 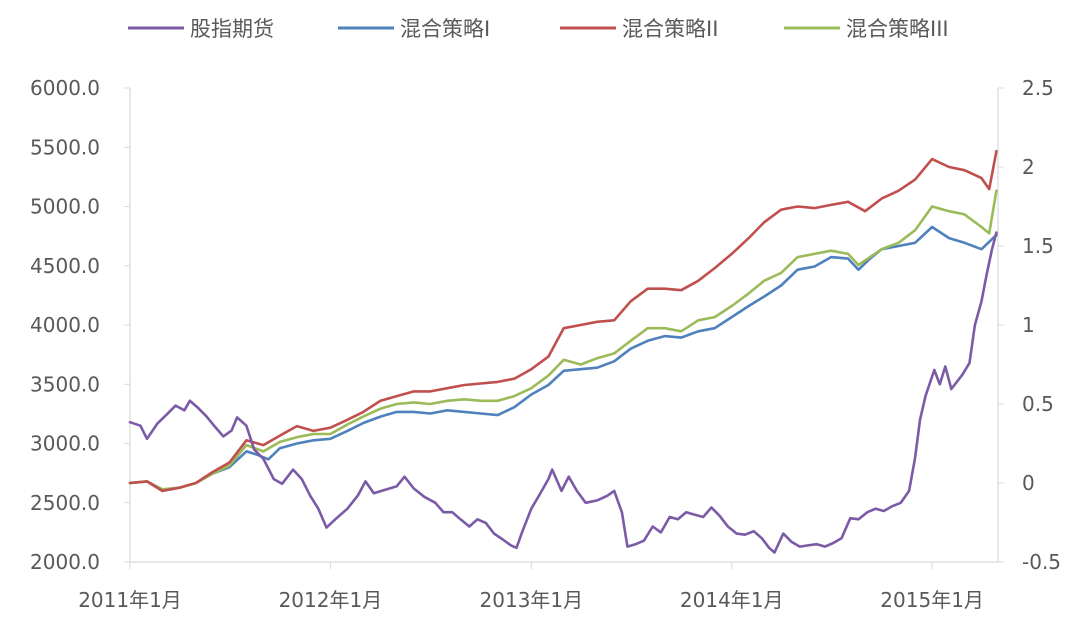 What do you see at coordinates (65, 444) in the screenshot?
I see `left-y-tick-label: 3000.0` at bounding box center [65, 444].